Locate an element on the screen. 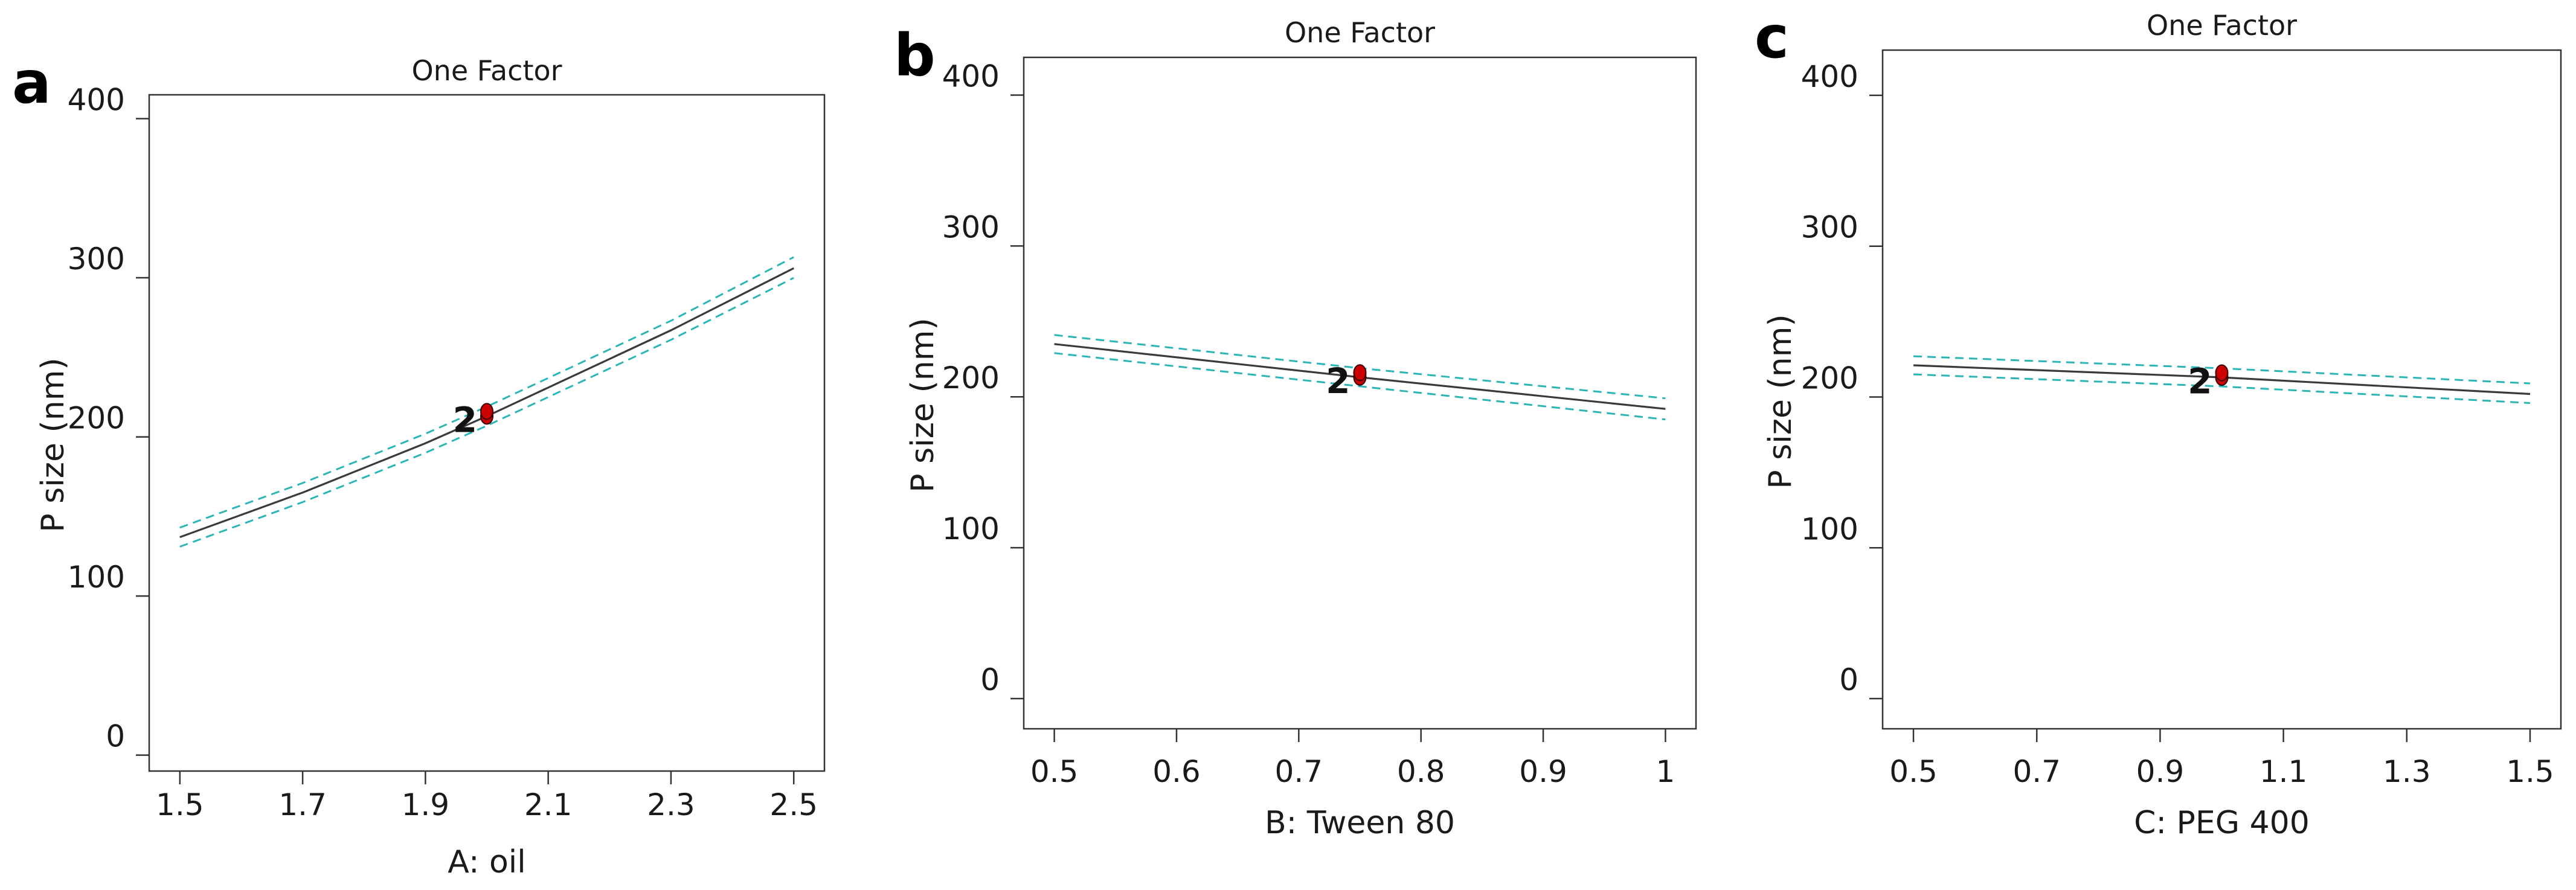  x-tick-label: 2.3 is located at coordinates (671, 804).